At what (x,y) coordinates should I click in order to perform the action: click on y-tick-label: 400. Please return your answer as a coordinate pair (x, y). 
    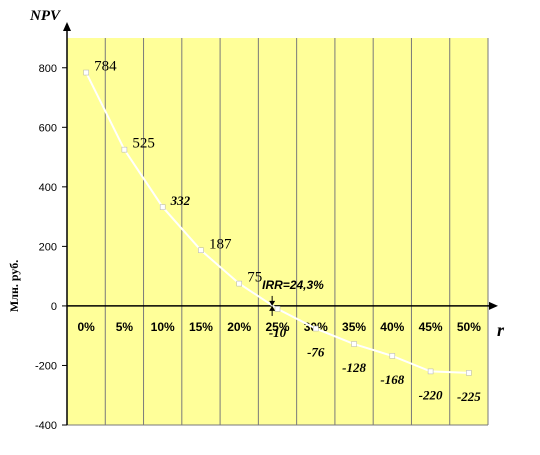
    Looking at the image, I should click on (48, 188).